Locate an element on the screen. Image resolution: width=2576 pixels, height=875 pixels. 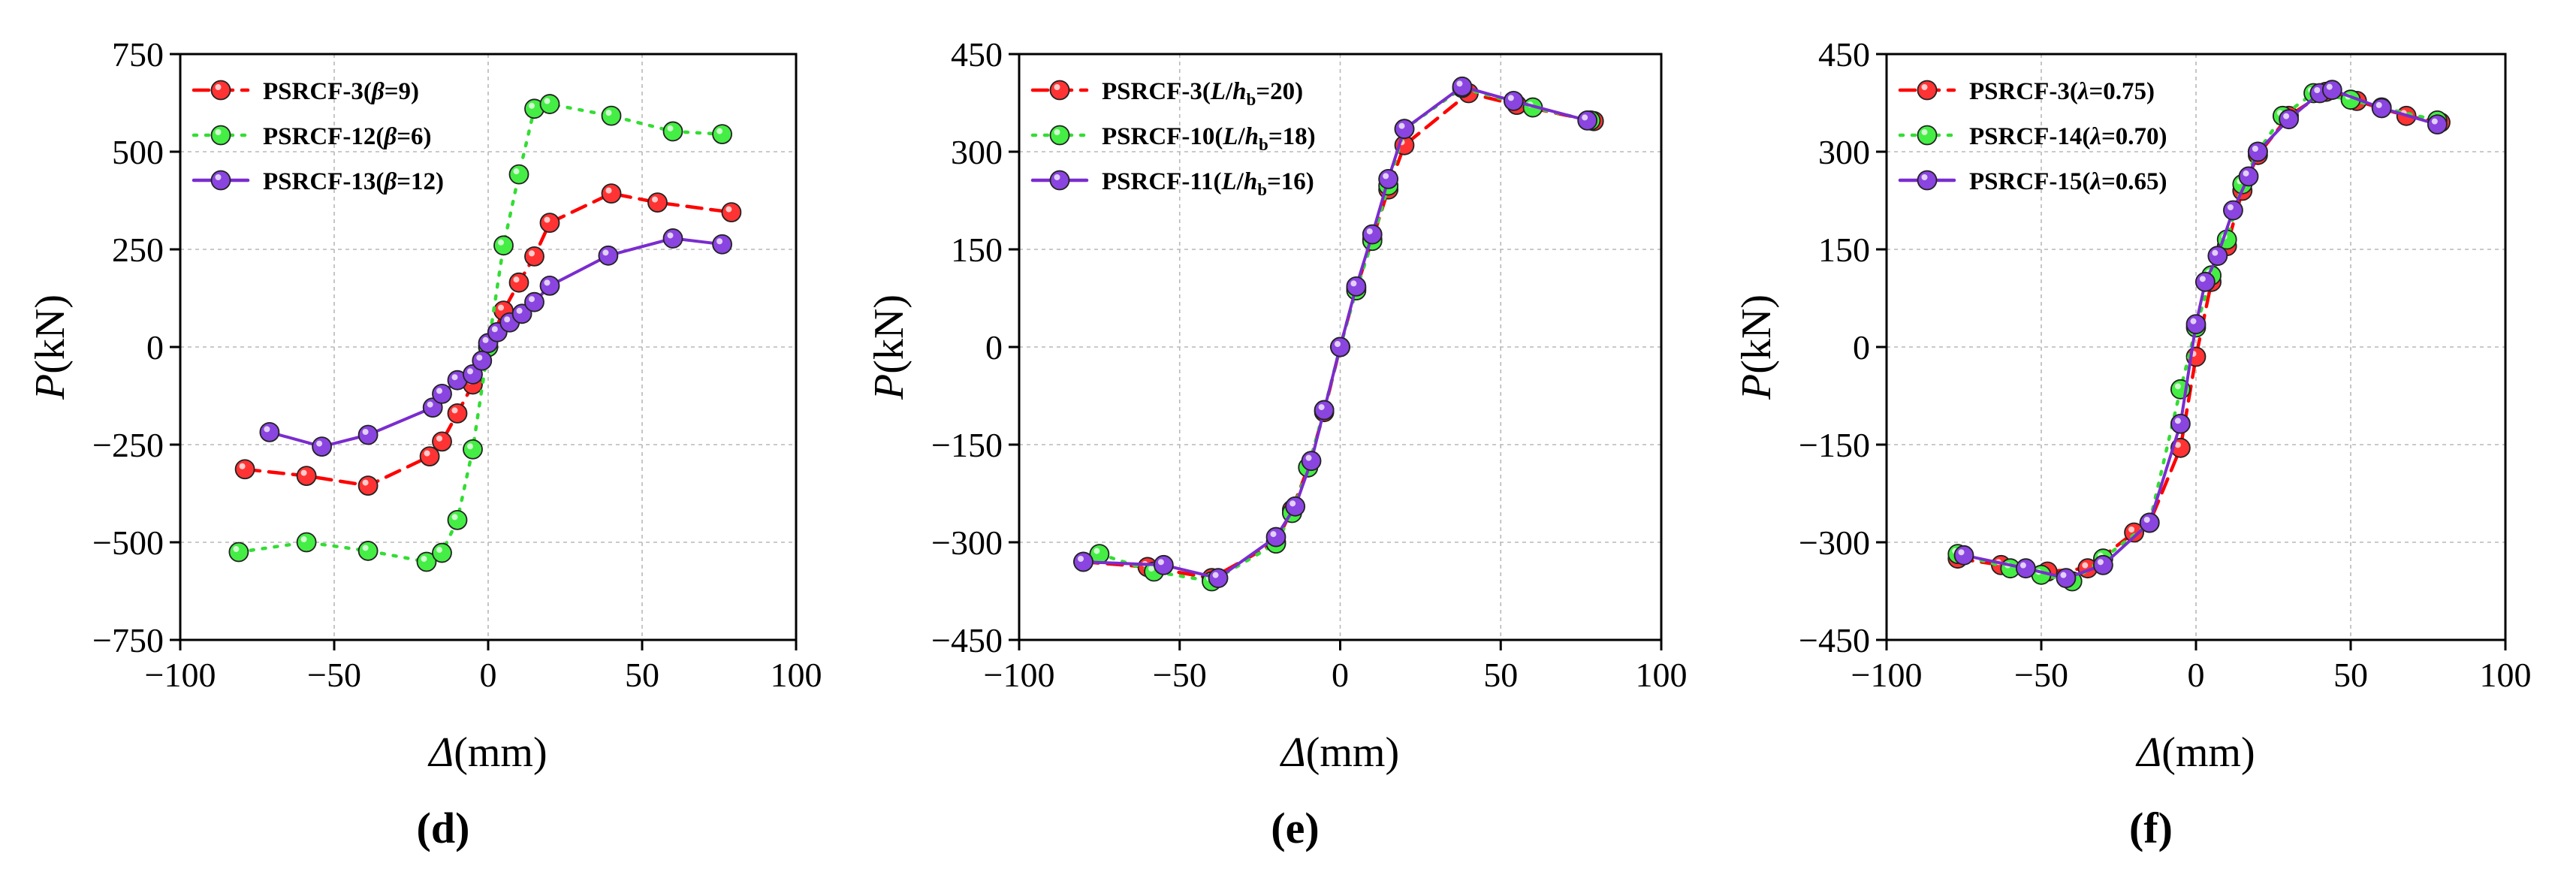
y-tick-label: 0 is located at coordinates (155, 347).